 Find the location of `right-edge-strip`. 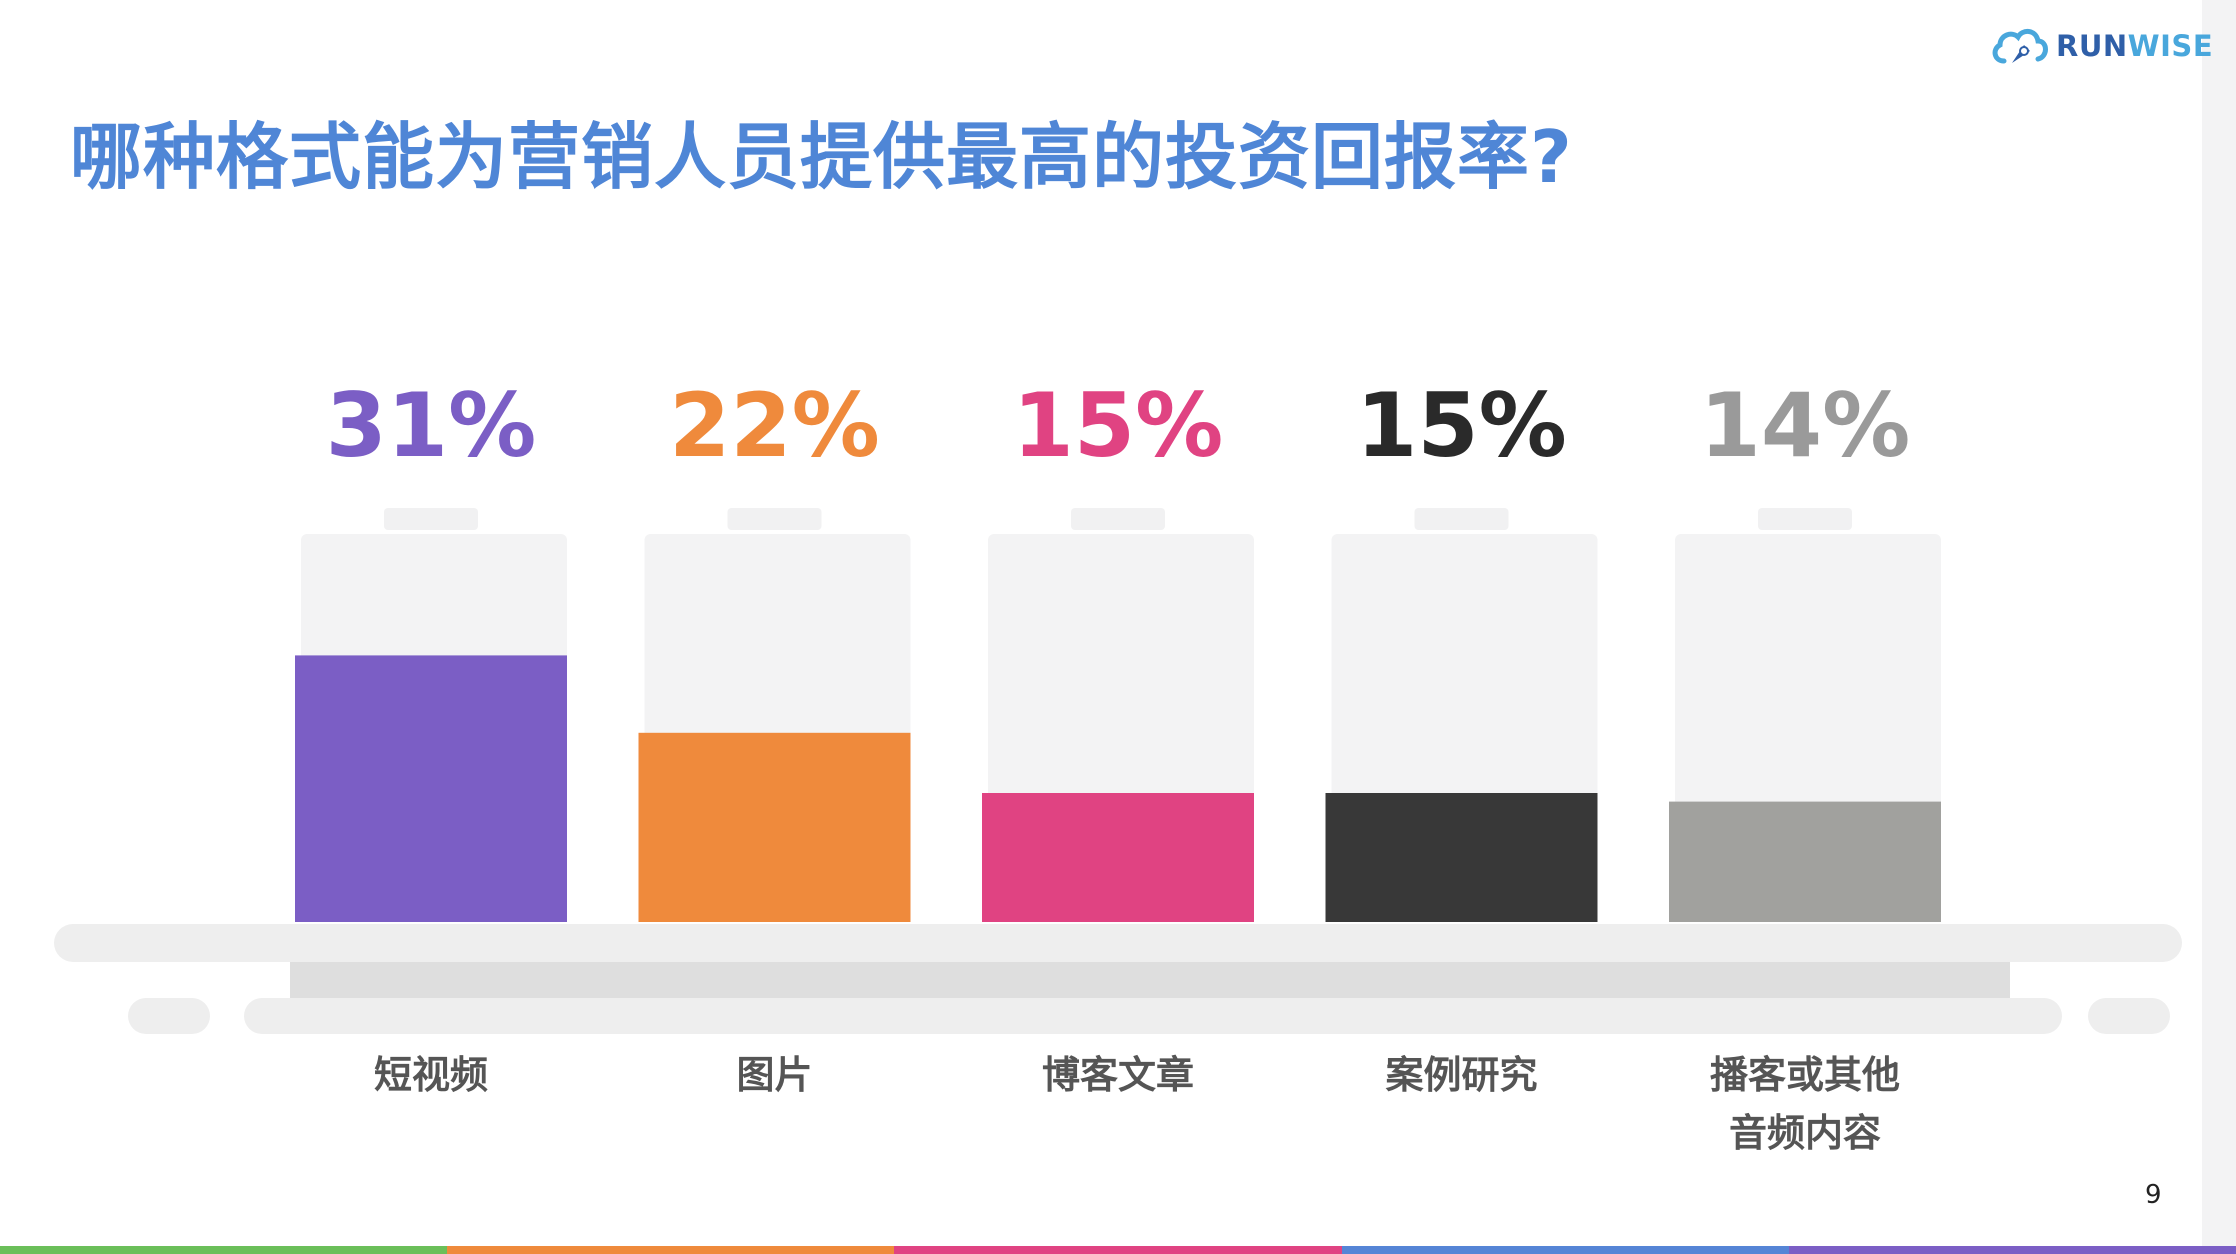

right-edge-strip is located at coordinates (2219, 627).